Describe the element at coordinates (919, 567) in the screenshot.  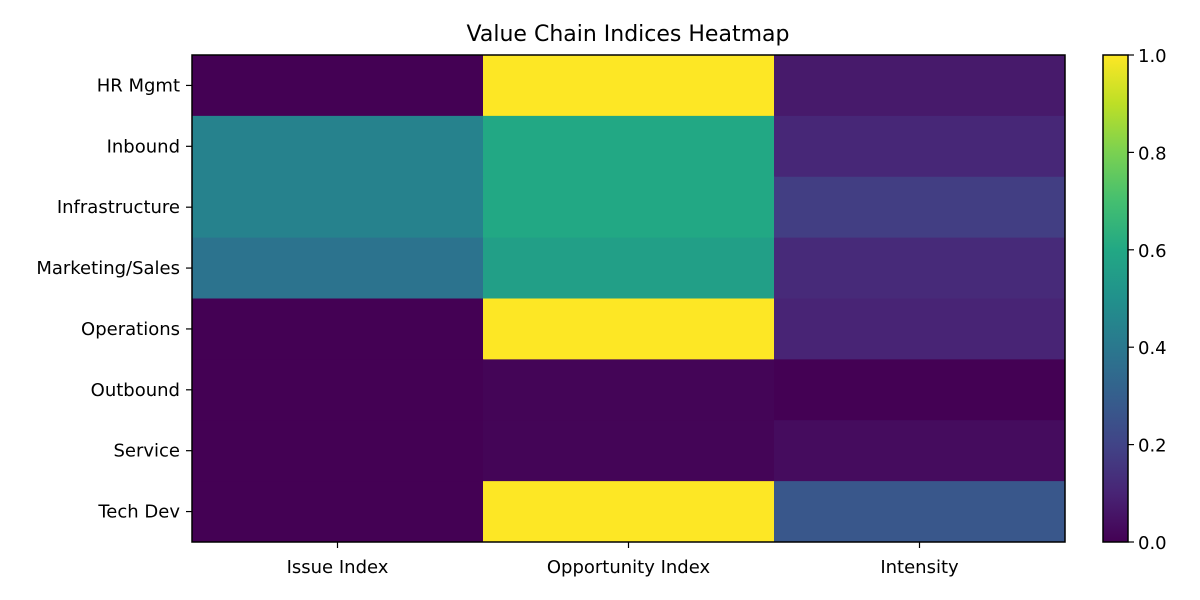
I see `column-label: Intensity` at that location.